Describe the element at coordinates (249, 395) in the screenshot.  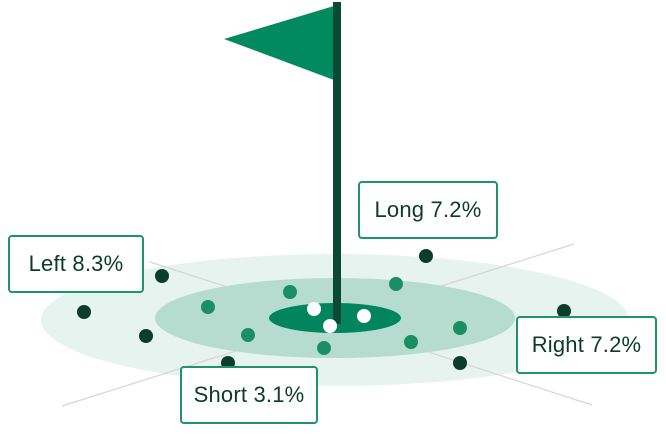
I see `callout-short: Short 3.1%` at that location.